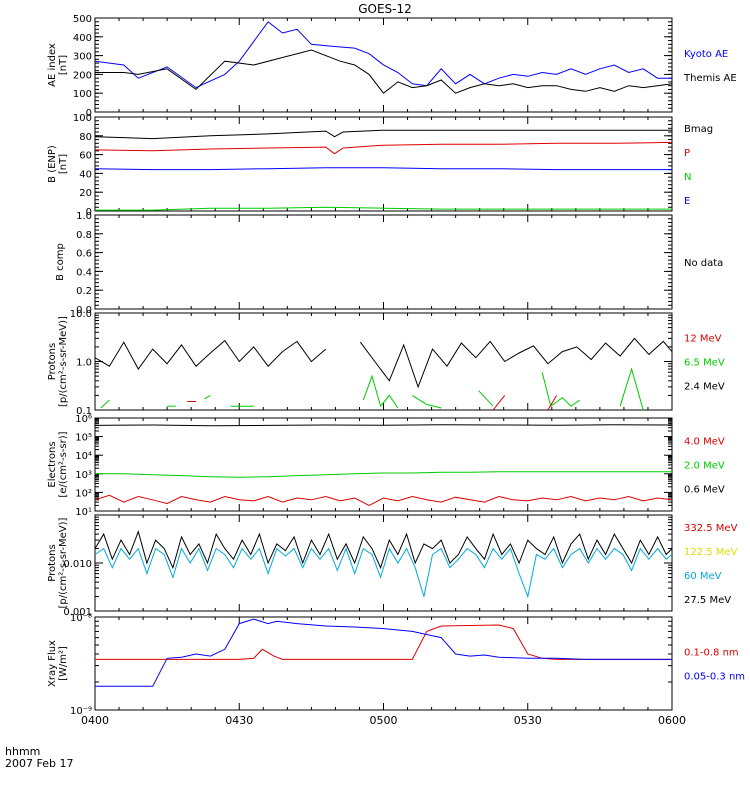 This screenshot has width=750, height=800. What do you see at coordinates (687, 153) in the screenshot?
I see `legend-p: P` at bounding box center [687, 153].